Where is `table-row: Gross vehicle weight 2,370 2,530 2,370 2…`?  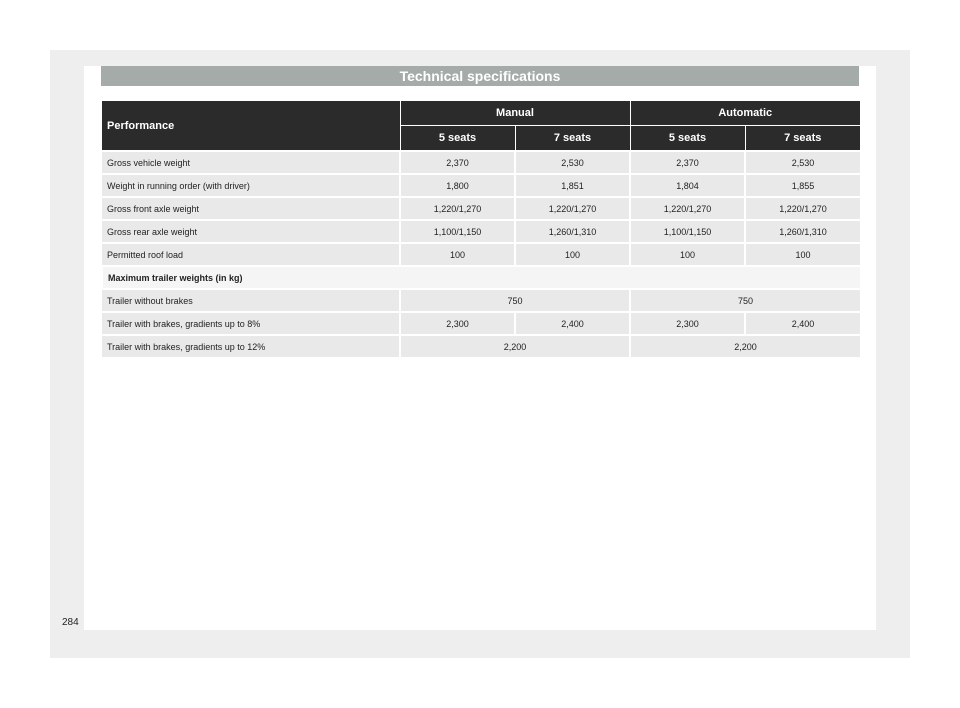
table-row: Gross vehicle weight 2,370 2,530 2,370 2… is located at coordinates (481, 162).